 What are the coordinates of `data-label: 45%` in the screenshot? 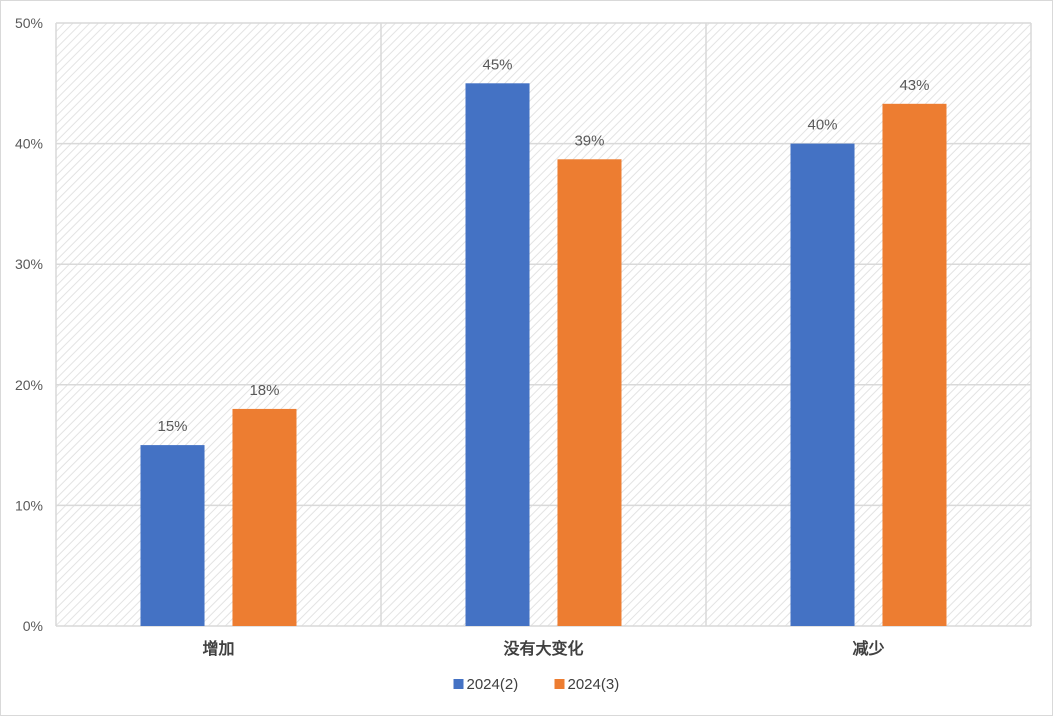 It's located at (497, 64).